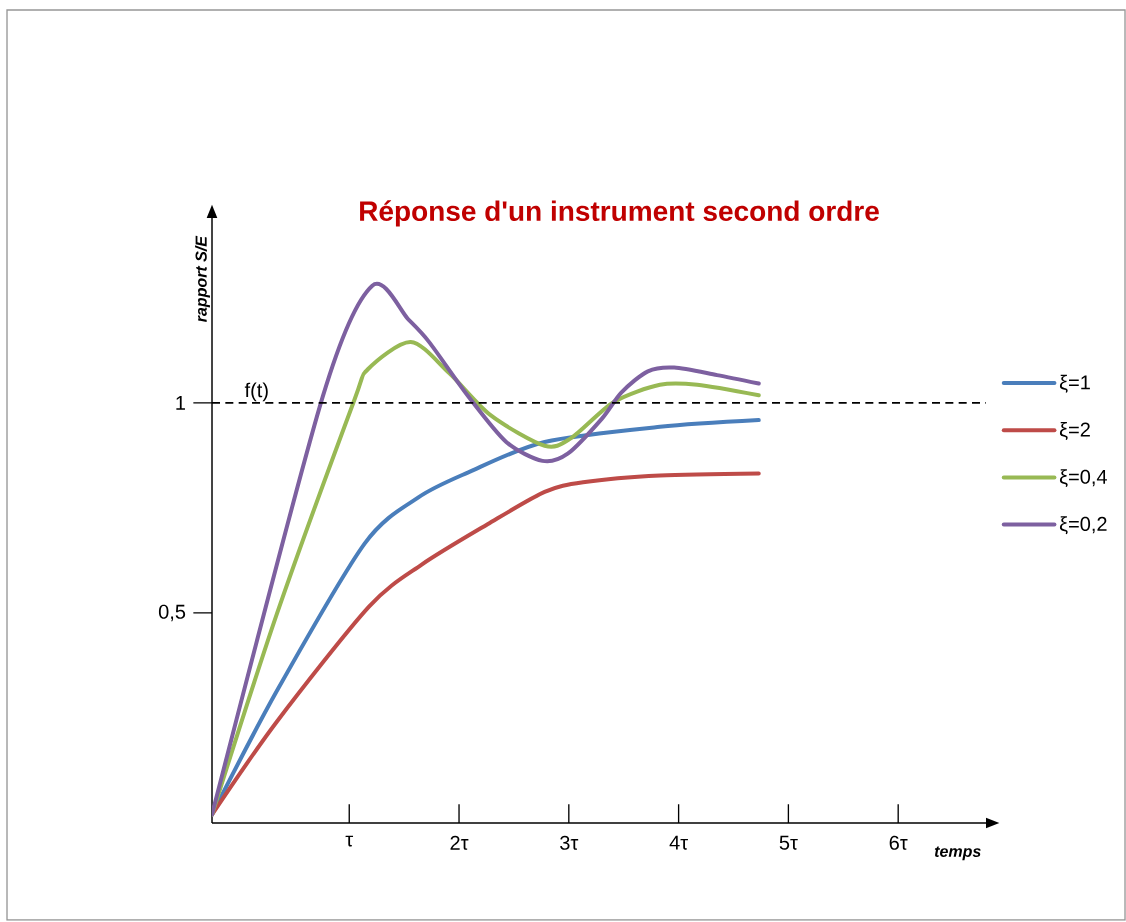  I want to click on y-axis-title: rapport S/E, so click(202, 278).